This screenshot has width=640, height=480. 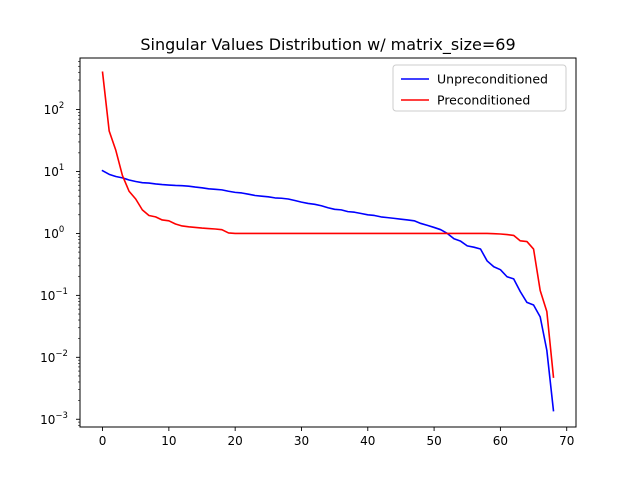 I want to click on y-tick-label: 10², so click(x=54, y=109).